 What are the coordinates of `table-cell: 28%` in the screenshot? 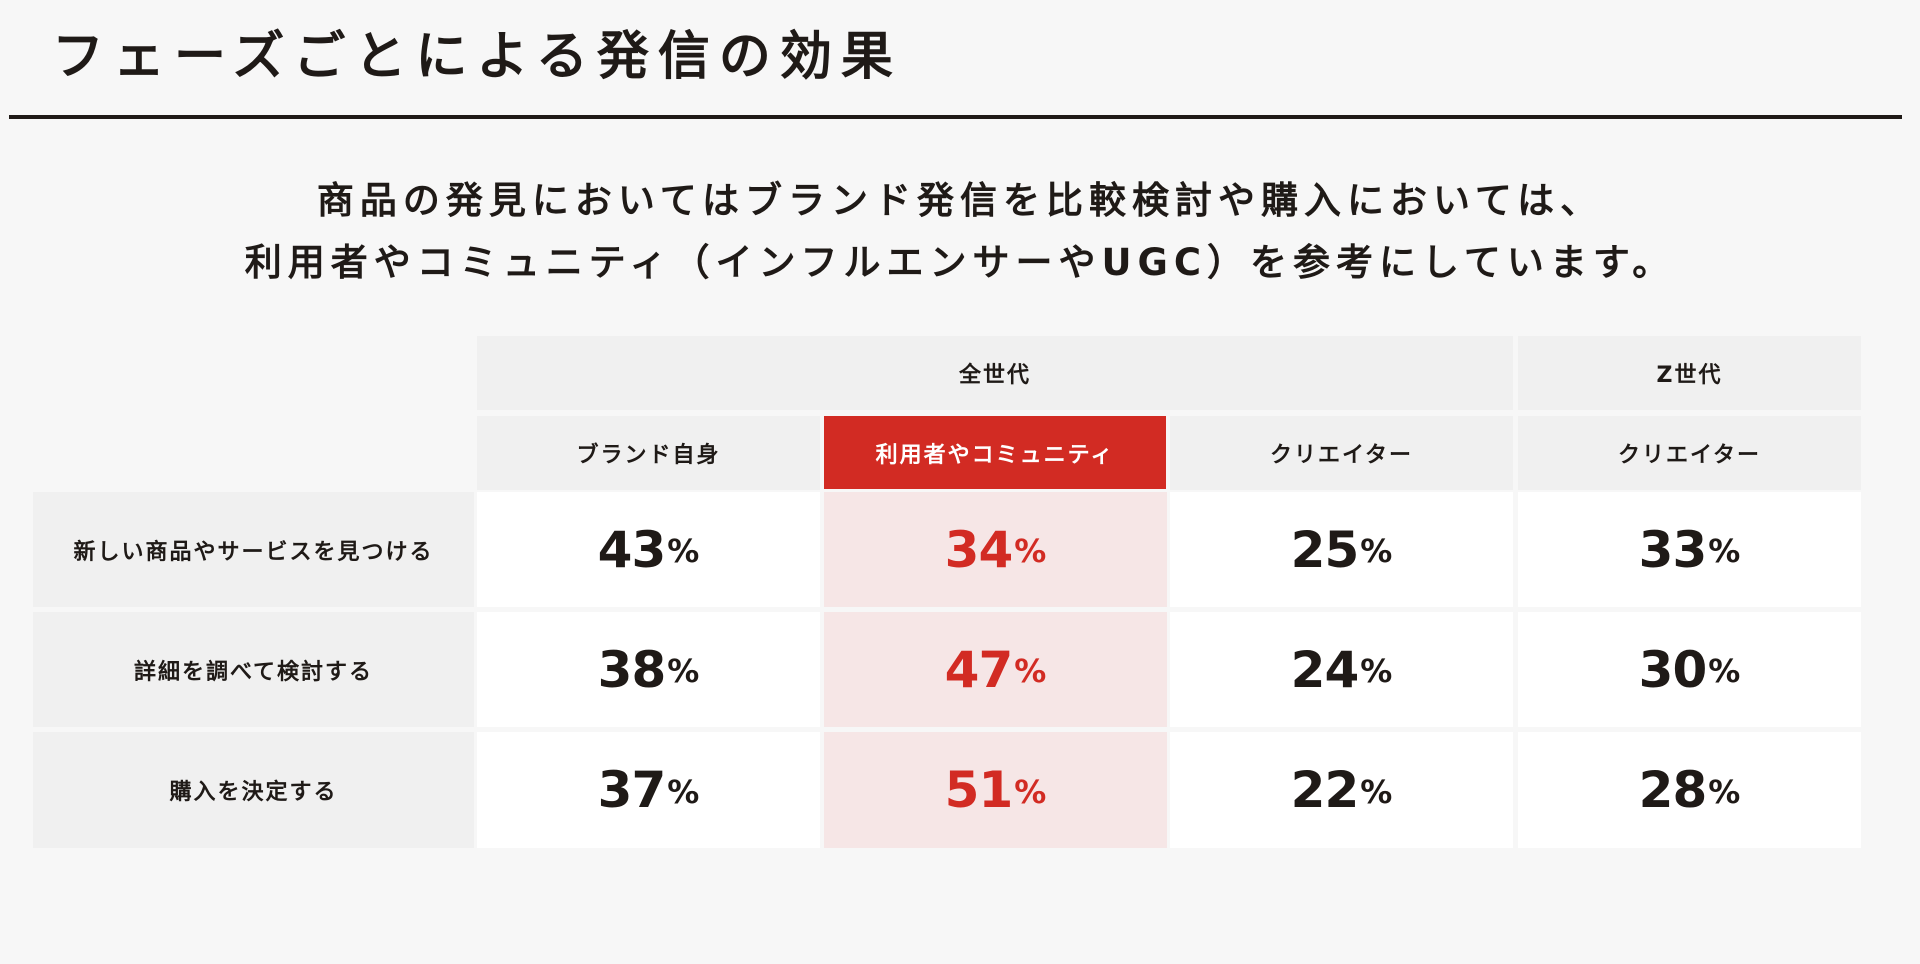 It's located at (1689, 790).